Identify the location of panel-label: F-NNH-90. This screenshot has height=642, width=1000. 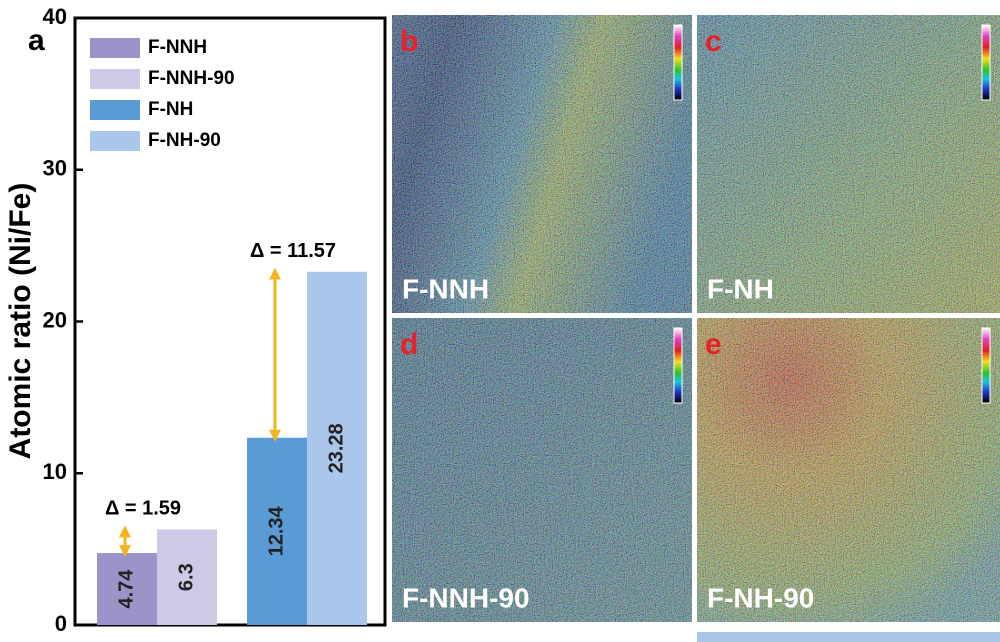
(466, 597).